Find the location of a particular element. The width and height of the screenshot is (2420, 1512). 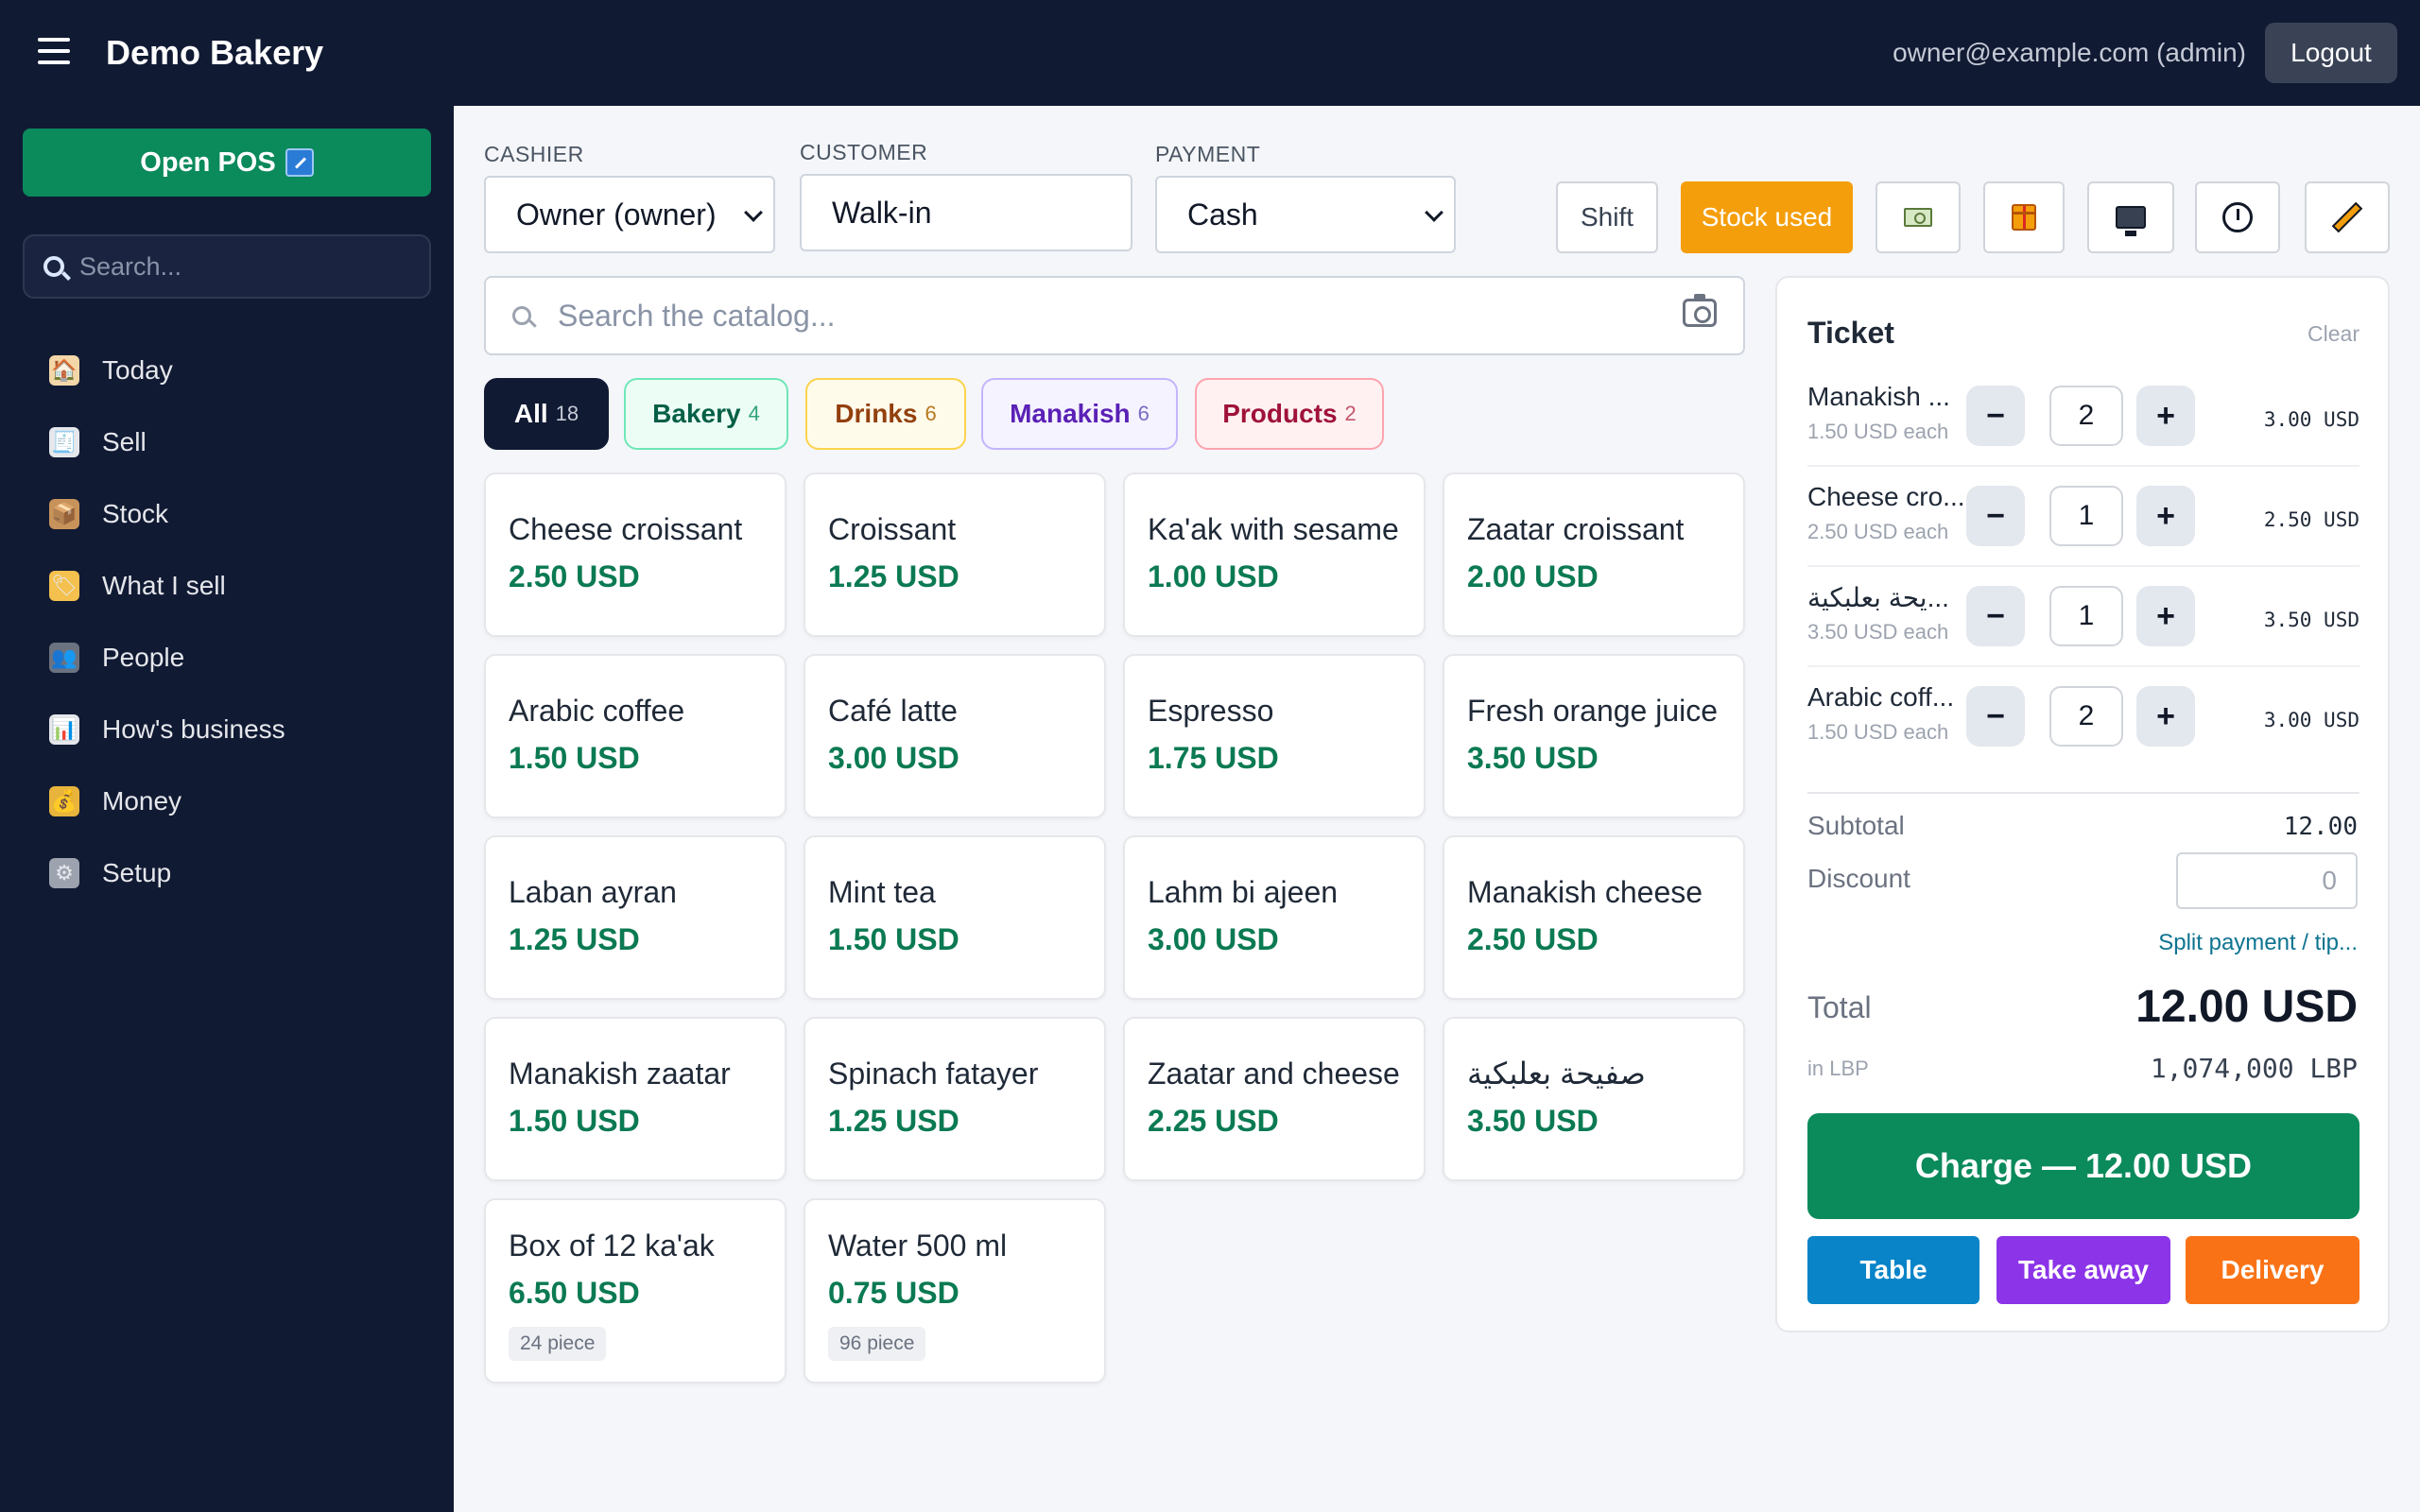

catalog-search-input is located at coordinates (1101, 316).